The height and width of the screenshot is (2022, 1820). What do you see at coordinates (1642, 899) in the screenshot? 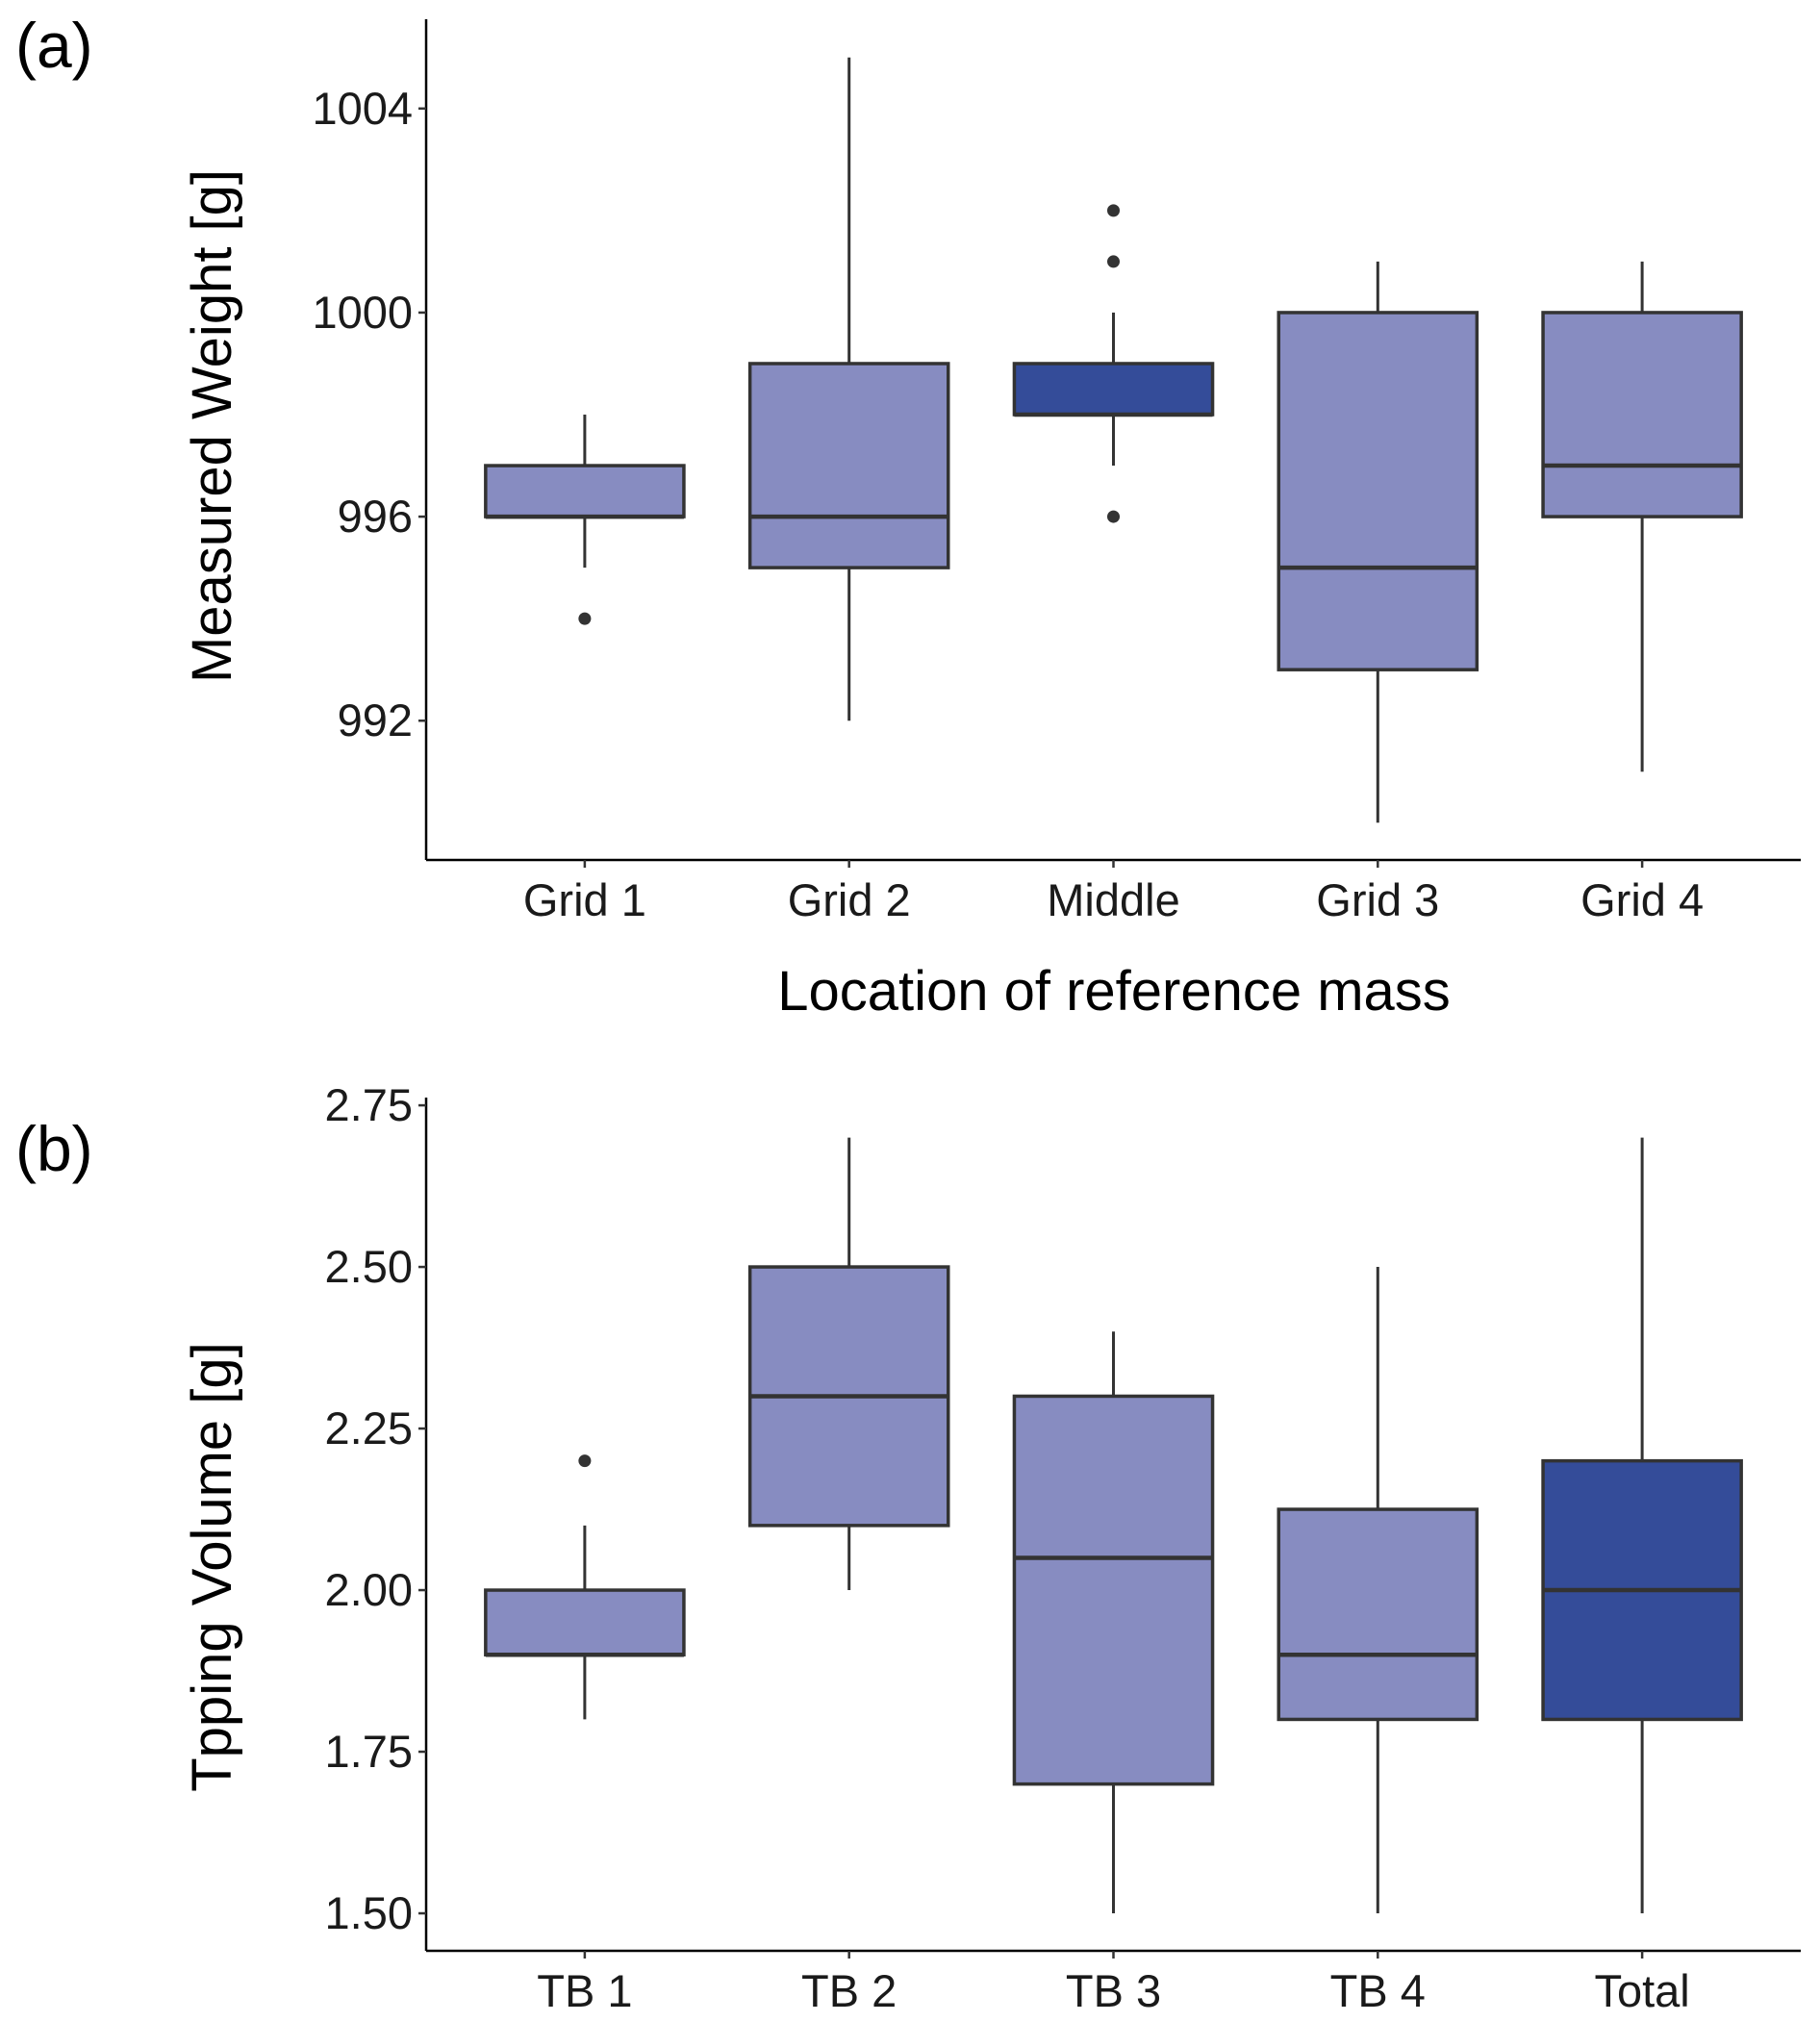
I see `x-tick-label: Grid 4` at bounding box center [1642, 899].